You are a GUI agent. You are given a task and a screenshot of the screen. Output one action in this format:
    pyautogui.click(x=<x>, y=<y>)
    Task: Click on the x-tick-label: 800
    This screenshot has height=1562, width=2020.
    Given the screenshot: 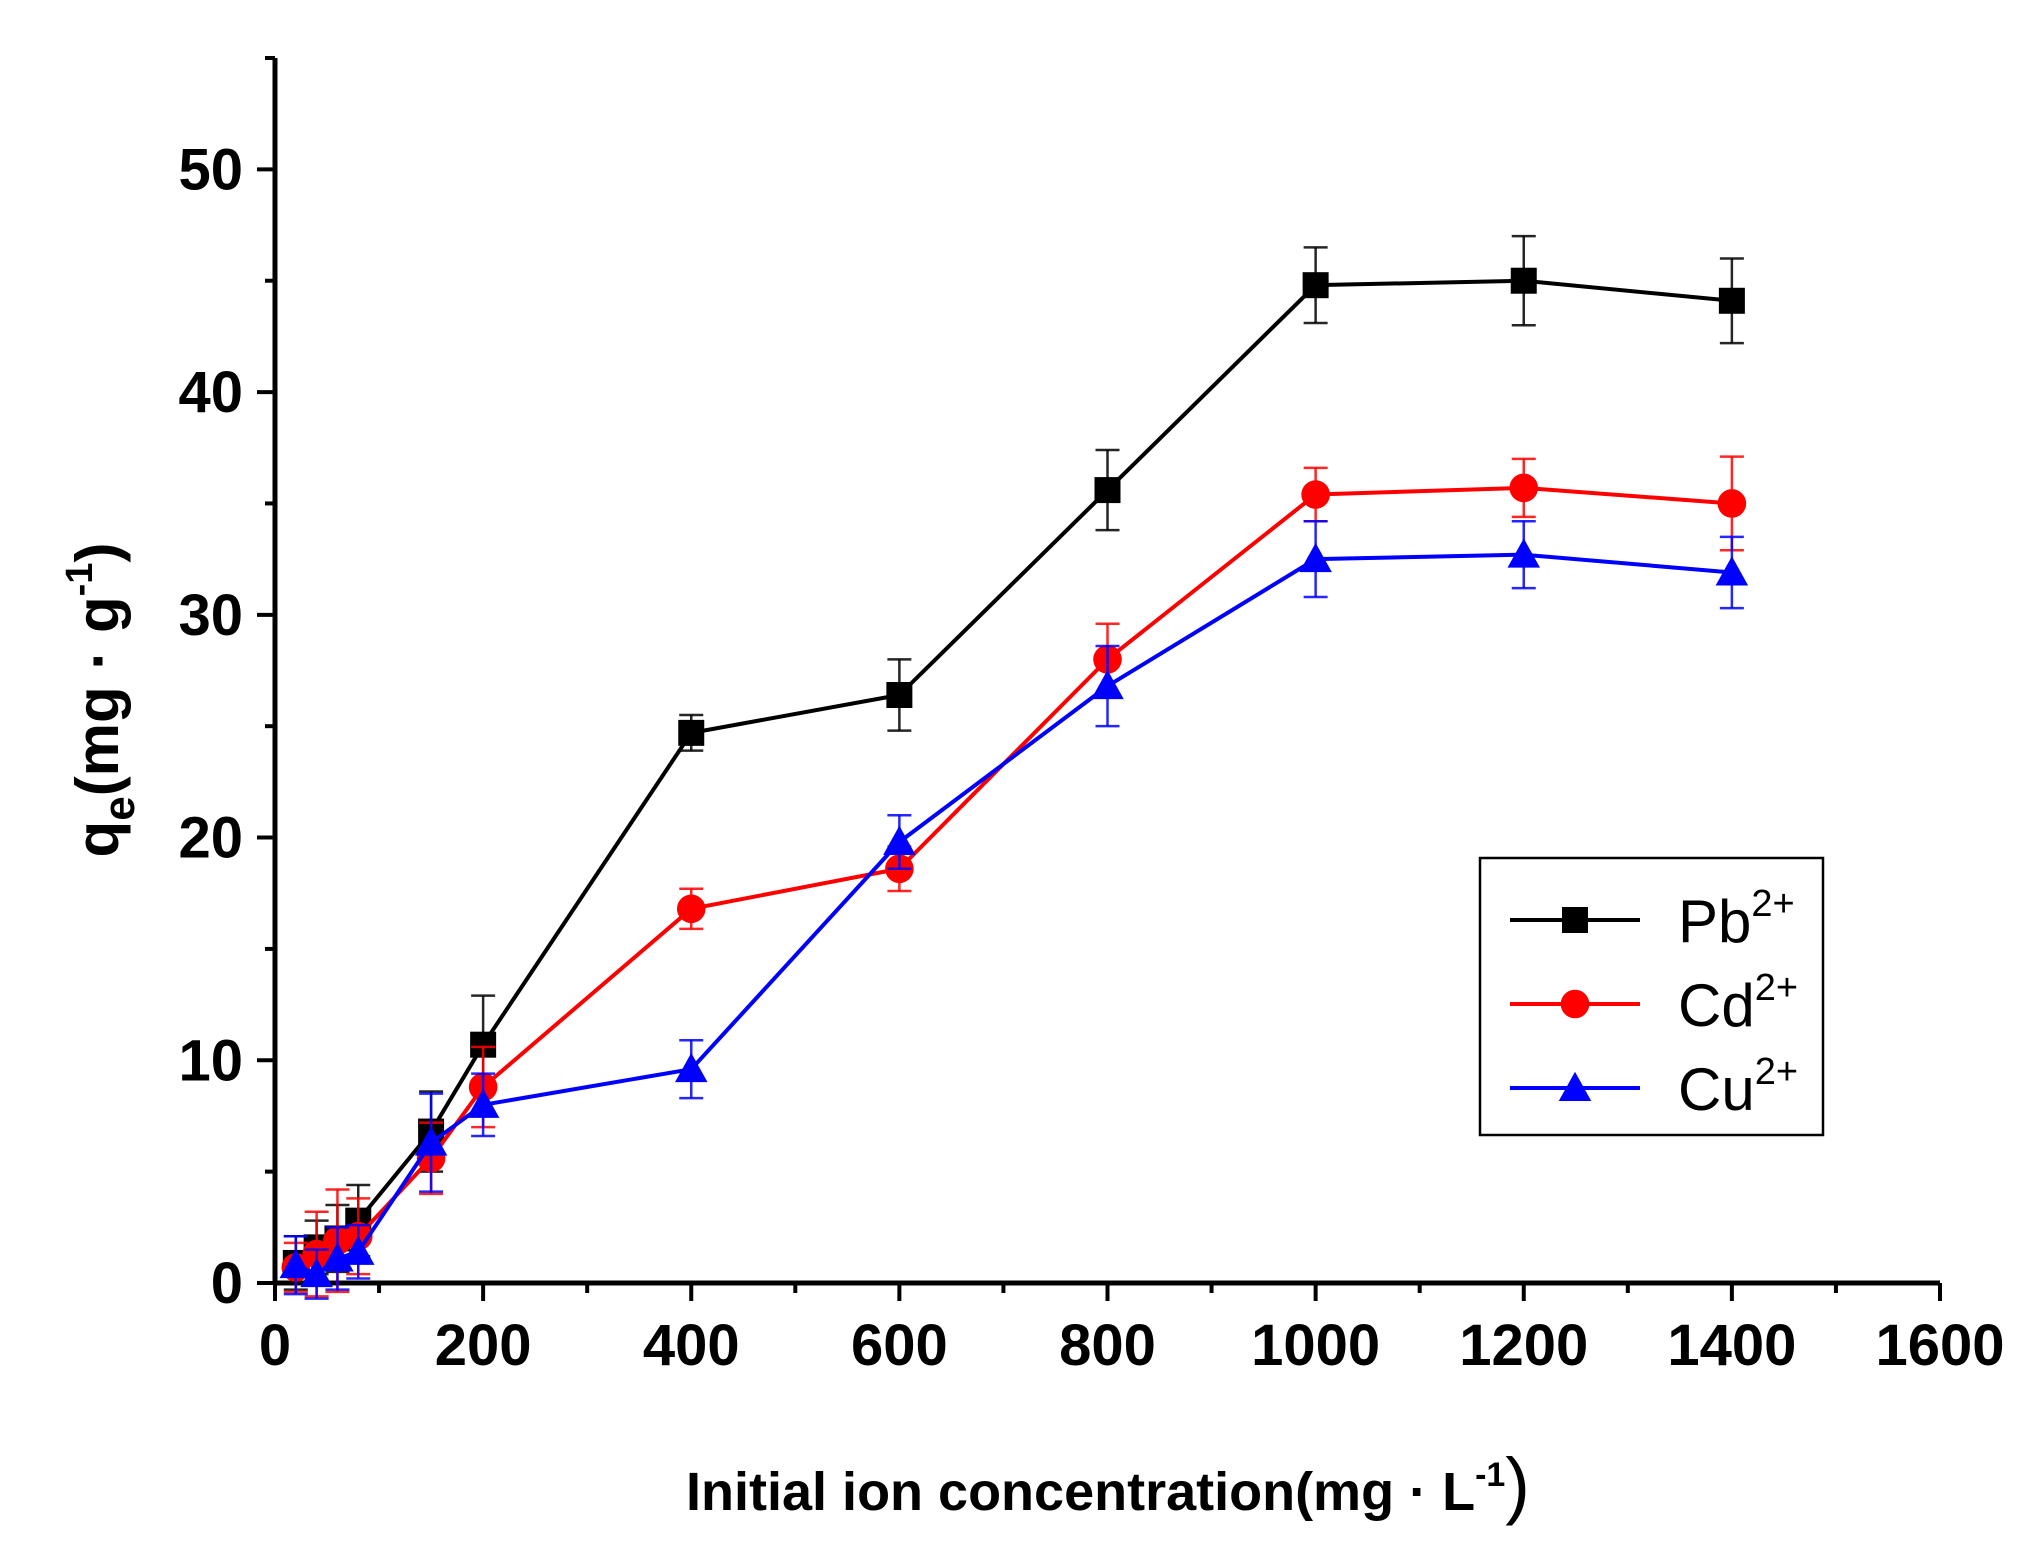 What is the action you would take?
    pyautogui.click(x=1107, y=1345)
    